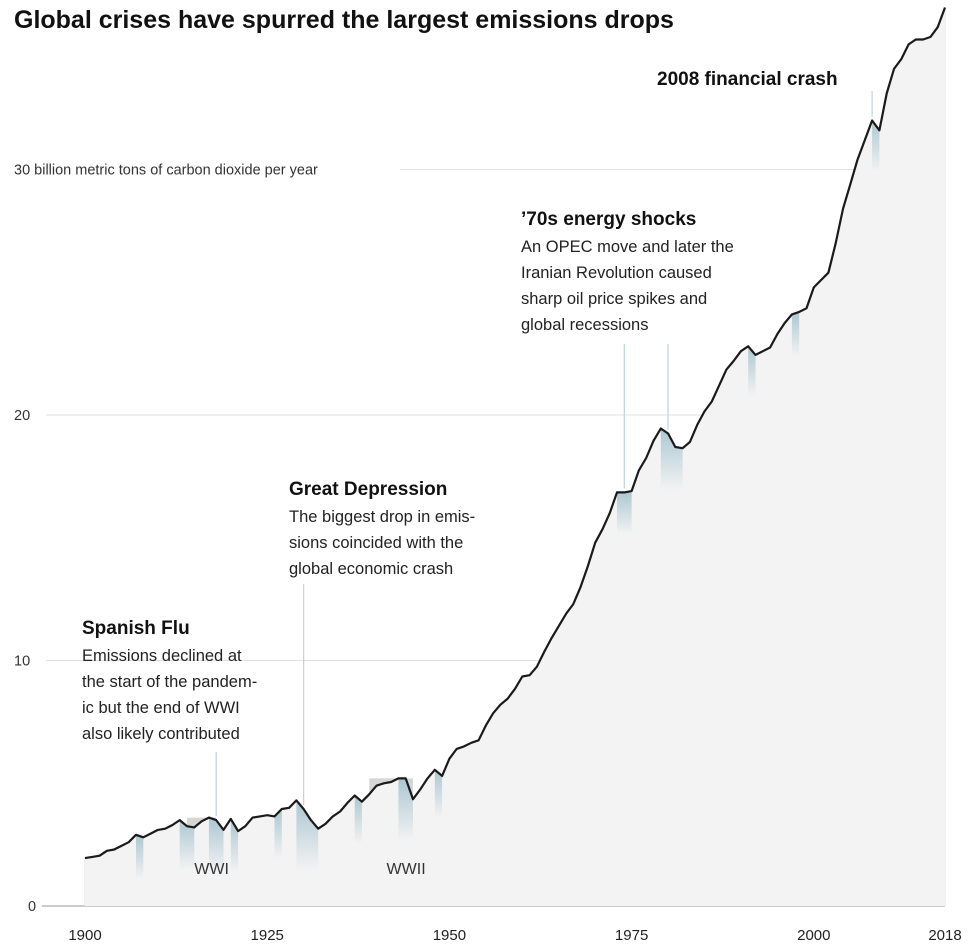 This screenshot has width=969, height=948. What do you see at coordinates (22, 416) in the screenshot?
I see `y-tick-label: 20` at bounding box center [22, 416].